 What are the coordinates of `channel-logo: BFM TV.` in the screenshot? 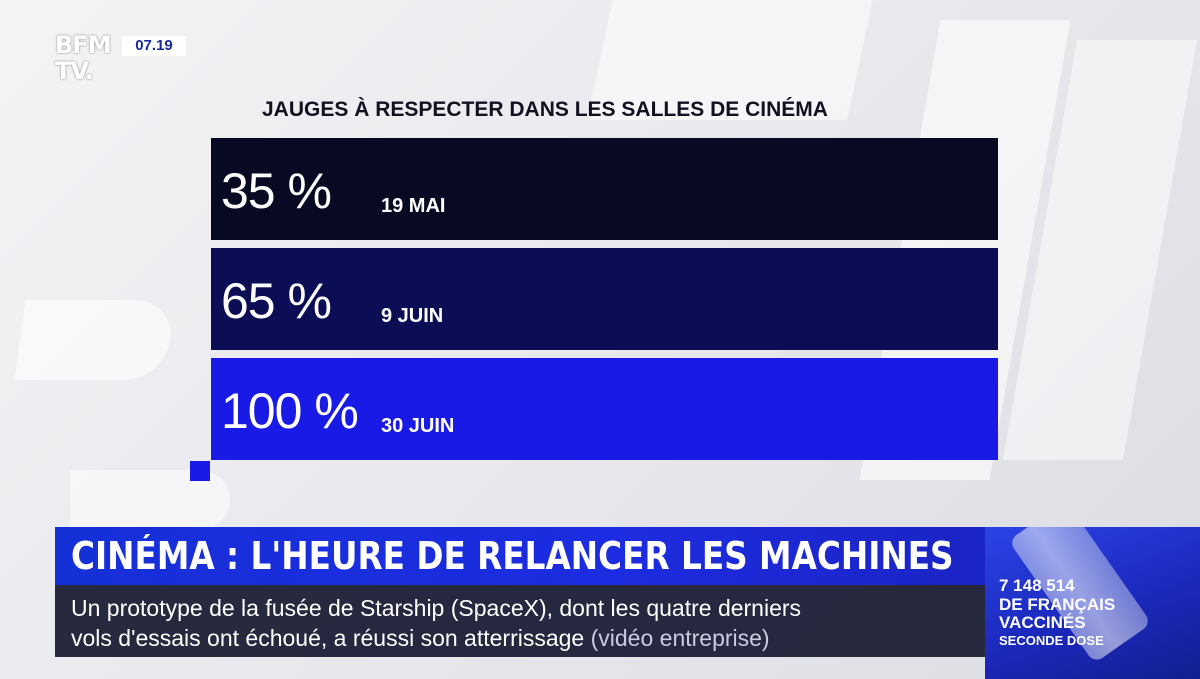 It's located at (83, 58).